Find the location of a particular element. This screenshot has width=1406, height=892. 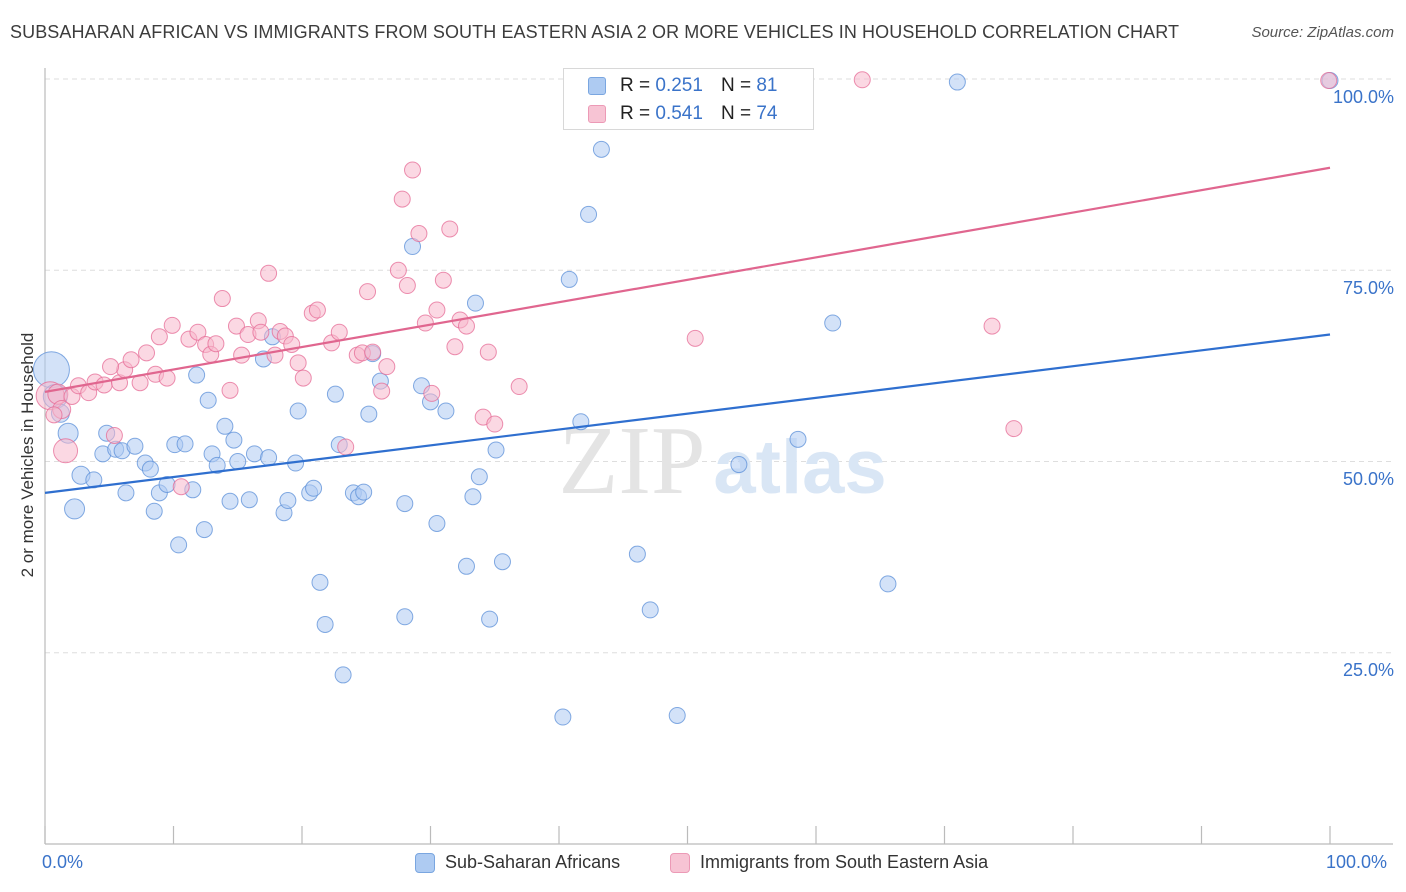

legend-swatch-blue is located at coordinates (597, 86).